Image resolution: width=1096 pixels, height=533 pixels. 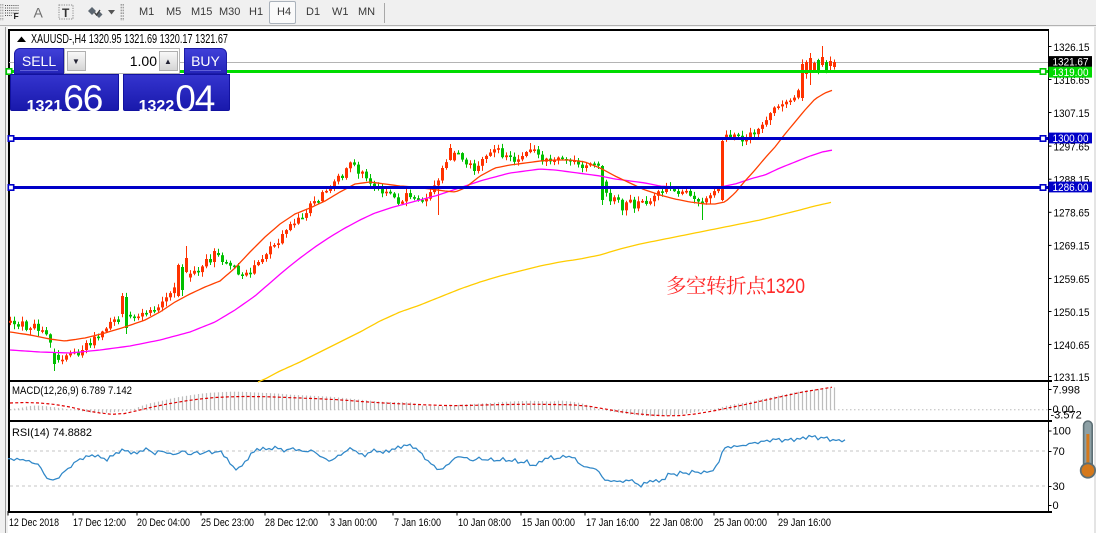 I want to click on svg-text: 1326.15, so click(x=1072, y=48).